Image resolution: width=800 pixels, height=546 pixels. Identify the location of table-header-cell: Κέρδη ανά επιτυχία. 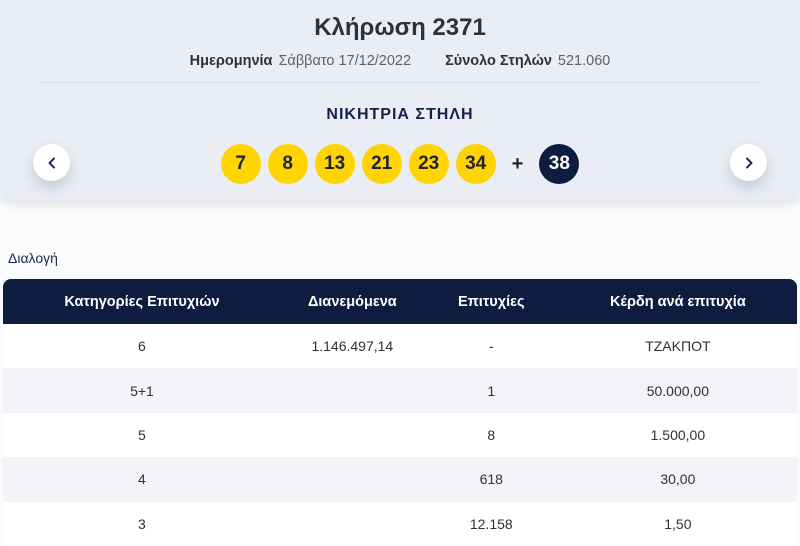
(677, 301).